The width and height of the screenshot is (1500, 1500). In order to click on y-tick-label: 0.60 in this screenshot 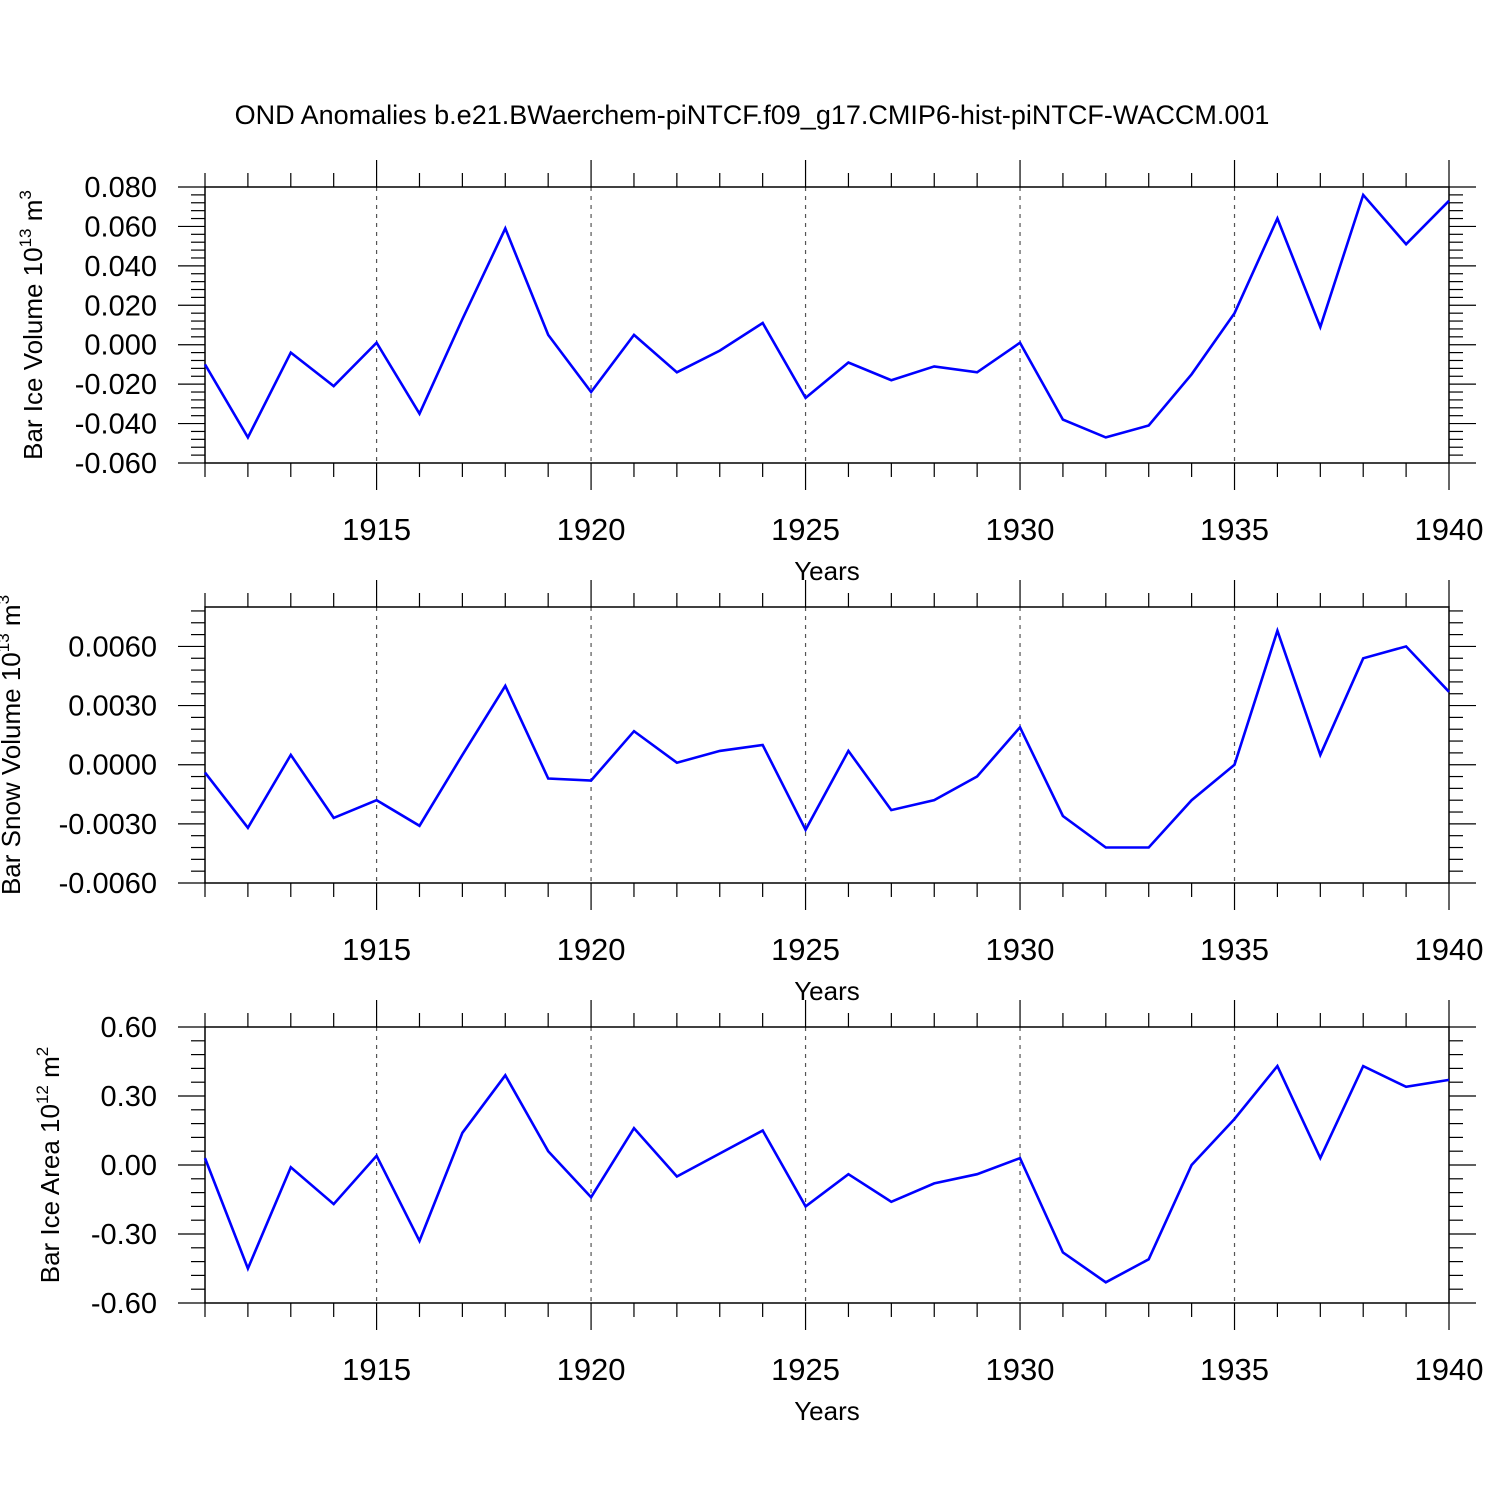, I will do `click(129, 1028)`.